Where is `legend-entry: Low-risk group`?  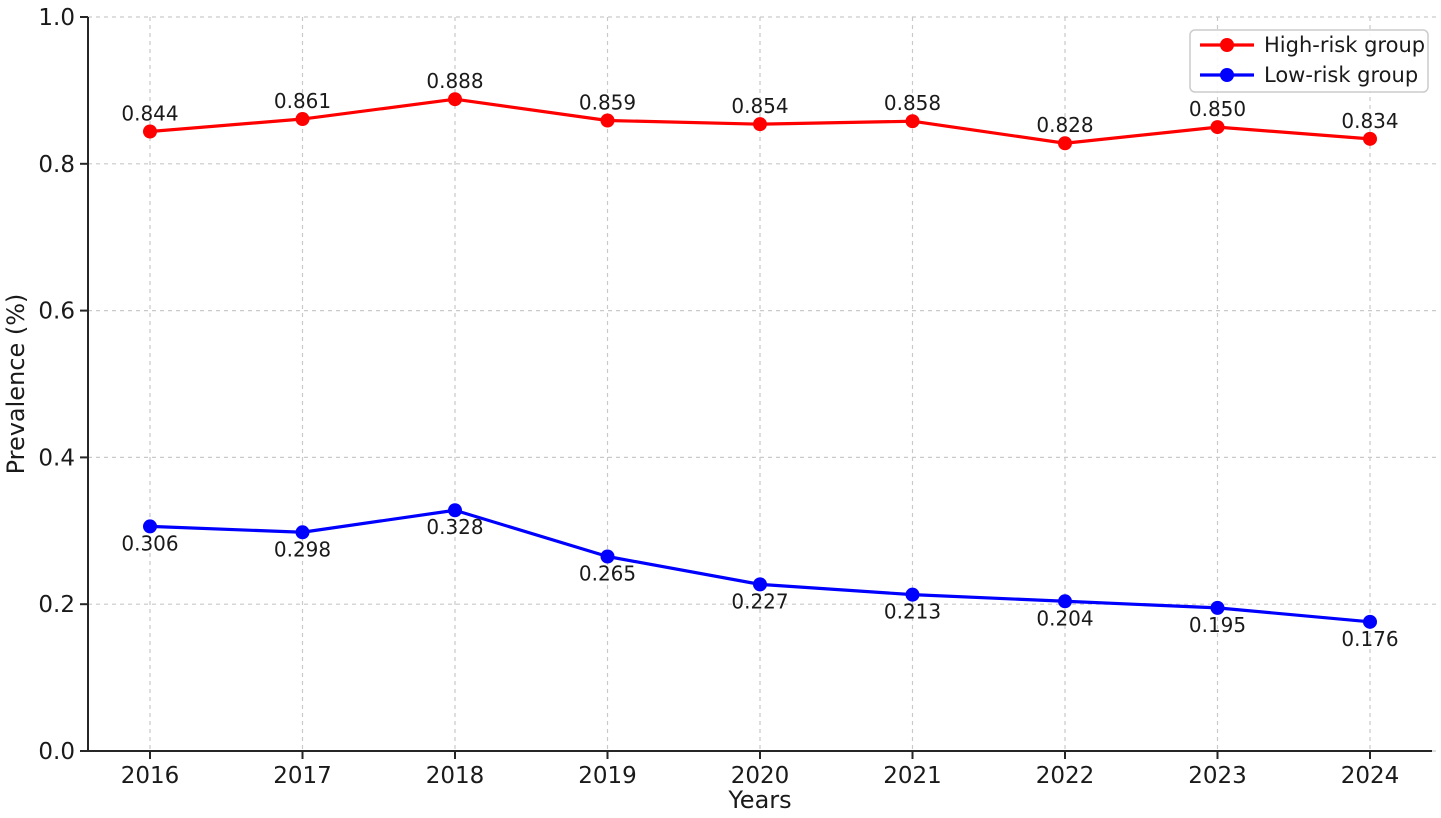 legend-entry: Low-risk group is located at coordinates (1309, 75).